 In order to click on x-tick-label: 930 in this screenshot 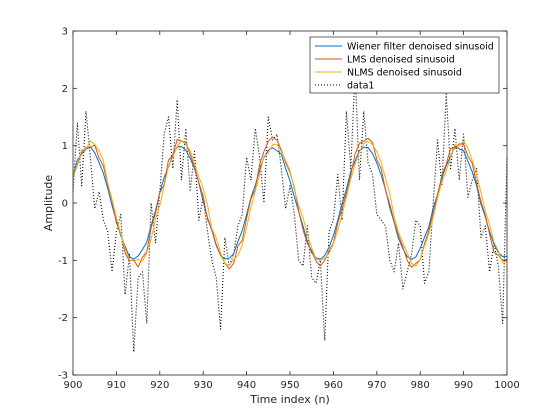, I will do `click(203, 385)`.